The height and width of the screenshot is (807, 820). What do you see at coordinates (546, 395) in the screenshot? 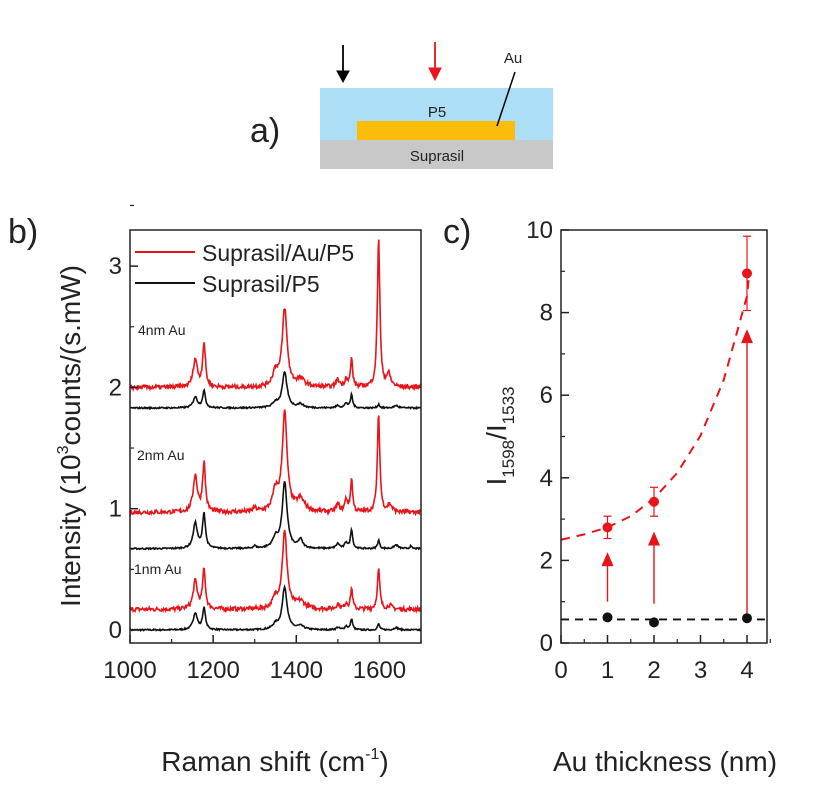
I see `y-tick-label: 6` at bounding box center [546, 395].